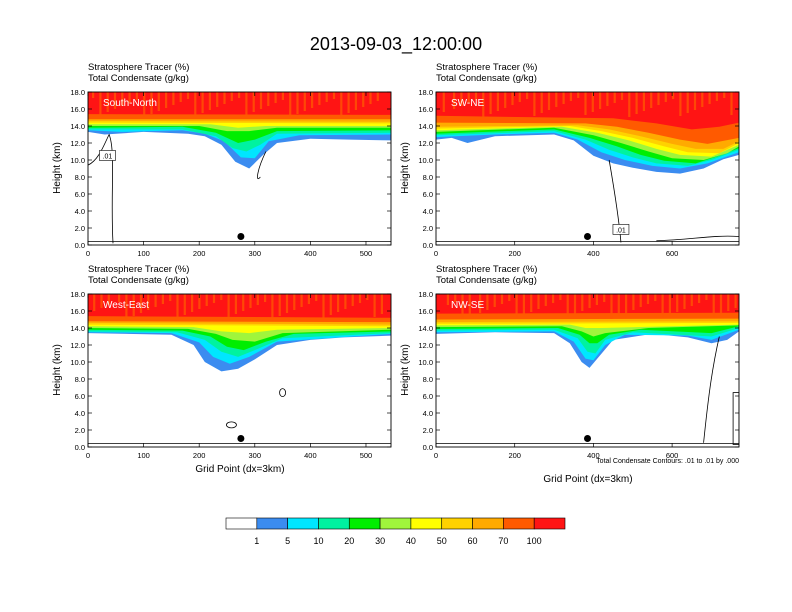 This screenshot has width=792, height=612. Describe the element at coordinates (80, 447) in the screenshot. I see `y-tick-label: 0.0` at that location.